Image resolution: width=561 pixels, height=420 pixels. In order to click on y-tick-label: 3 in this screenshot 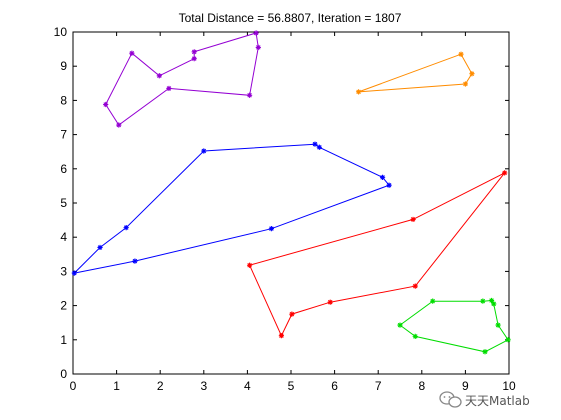, I will do `click(63, 271)`.